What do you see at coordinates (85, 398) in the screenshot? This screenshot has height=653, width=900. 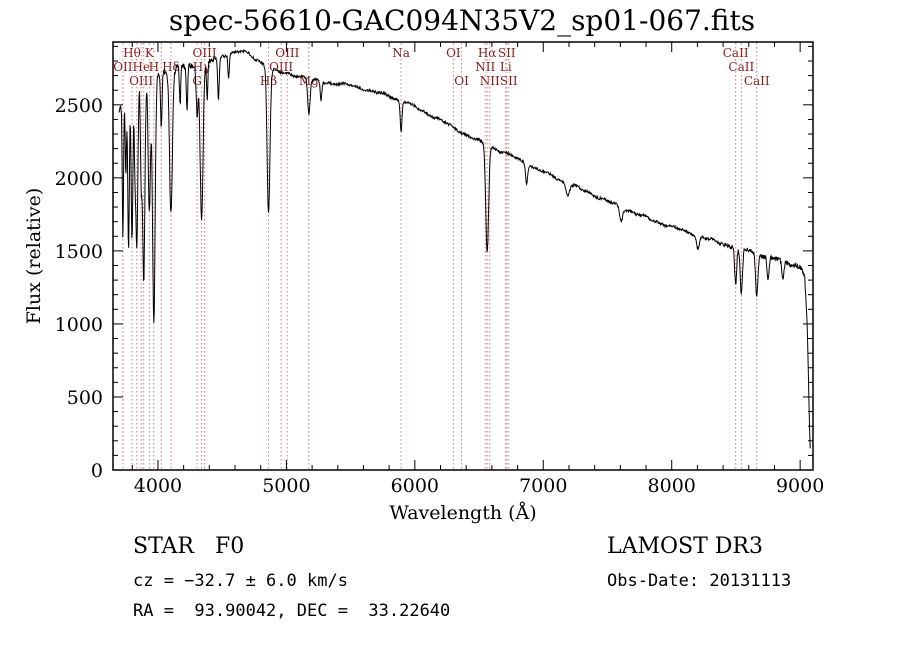 I see `svg-text: 500` at bounding box center [85, 398].